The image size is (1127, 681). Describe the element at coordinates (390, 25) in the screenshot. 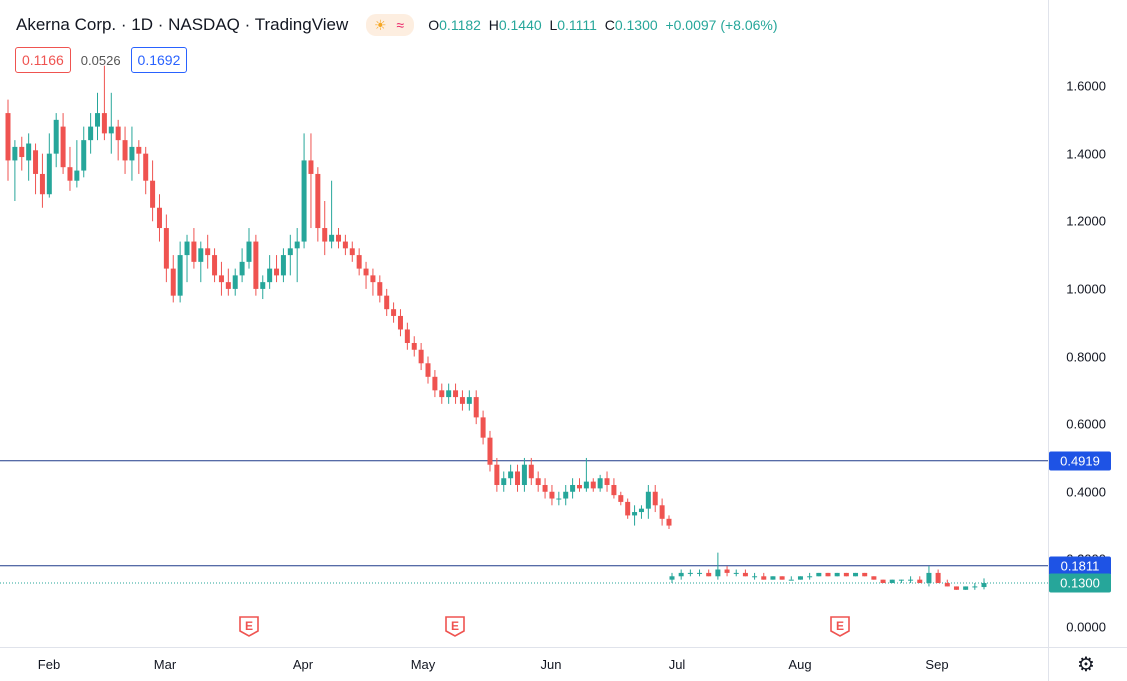

I see `status-badges: ☀ ≈` at that location.